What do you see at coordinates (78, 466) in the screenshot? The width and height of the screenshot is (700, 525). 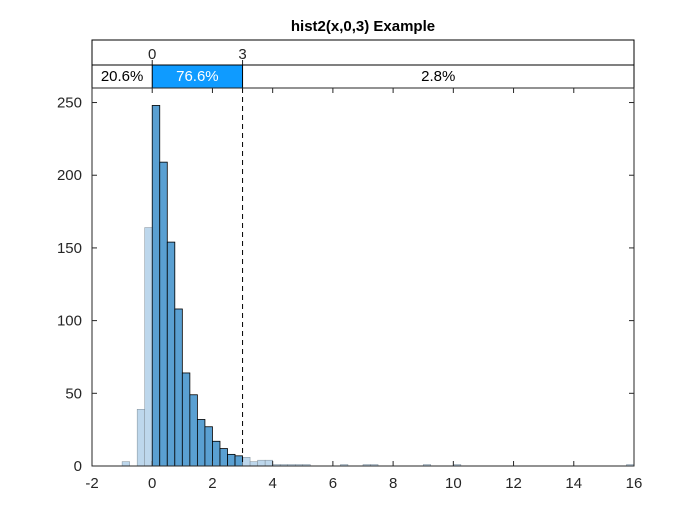 I see `y-tick-label: 0` at bounding box center [78, 466].